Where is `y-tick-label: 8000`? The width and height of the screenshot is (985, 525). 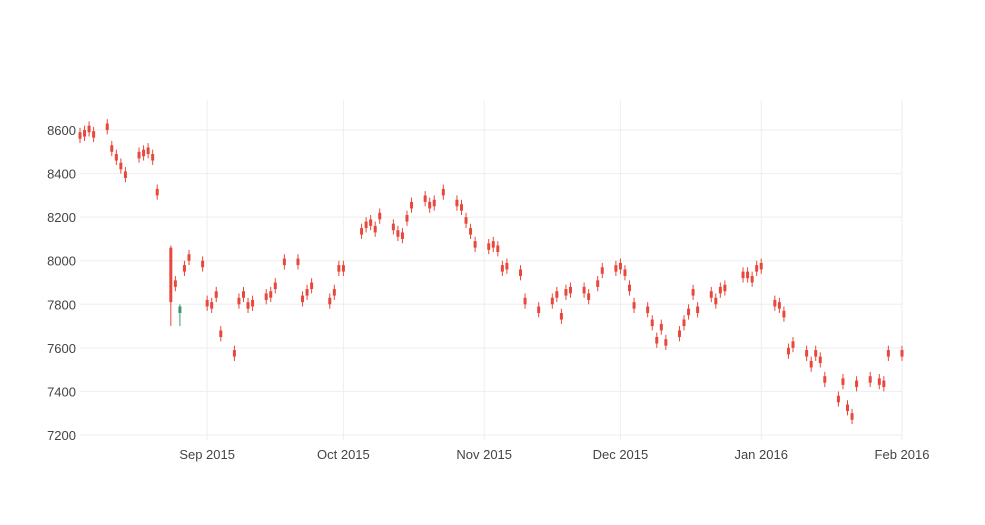 y-tick-label: 8000 is located at coordinates (61, 261).